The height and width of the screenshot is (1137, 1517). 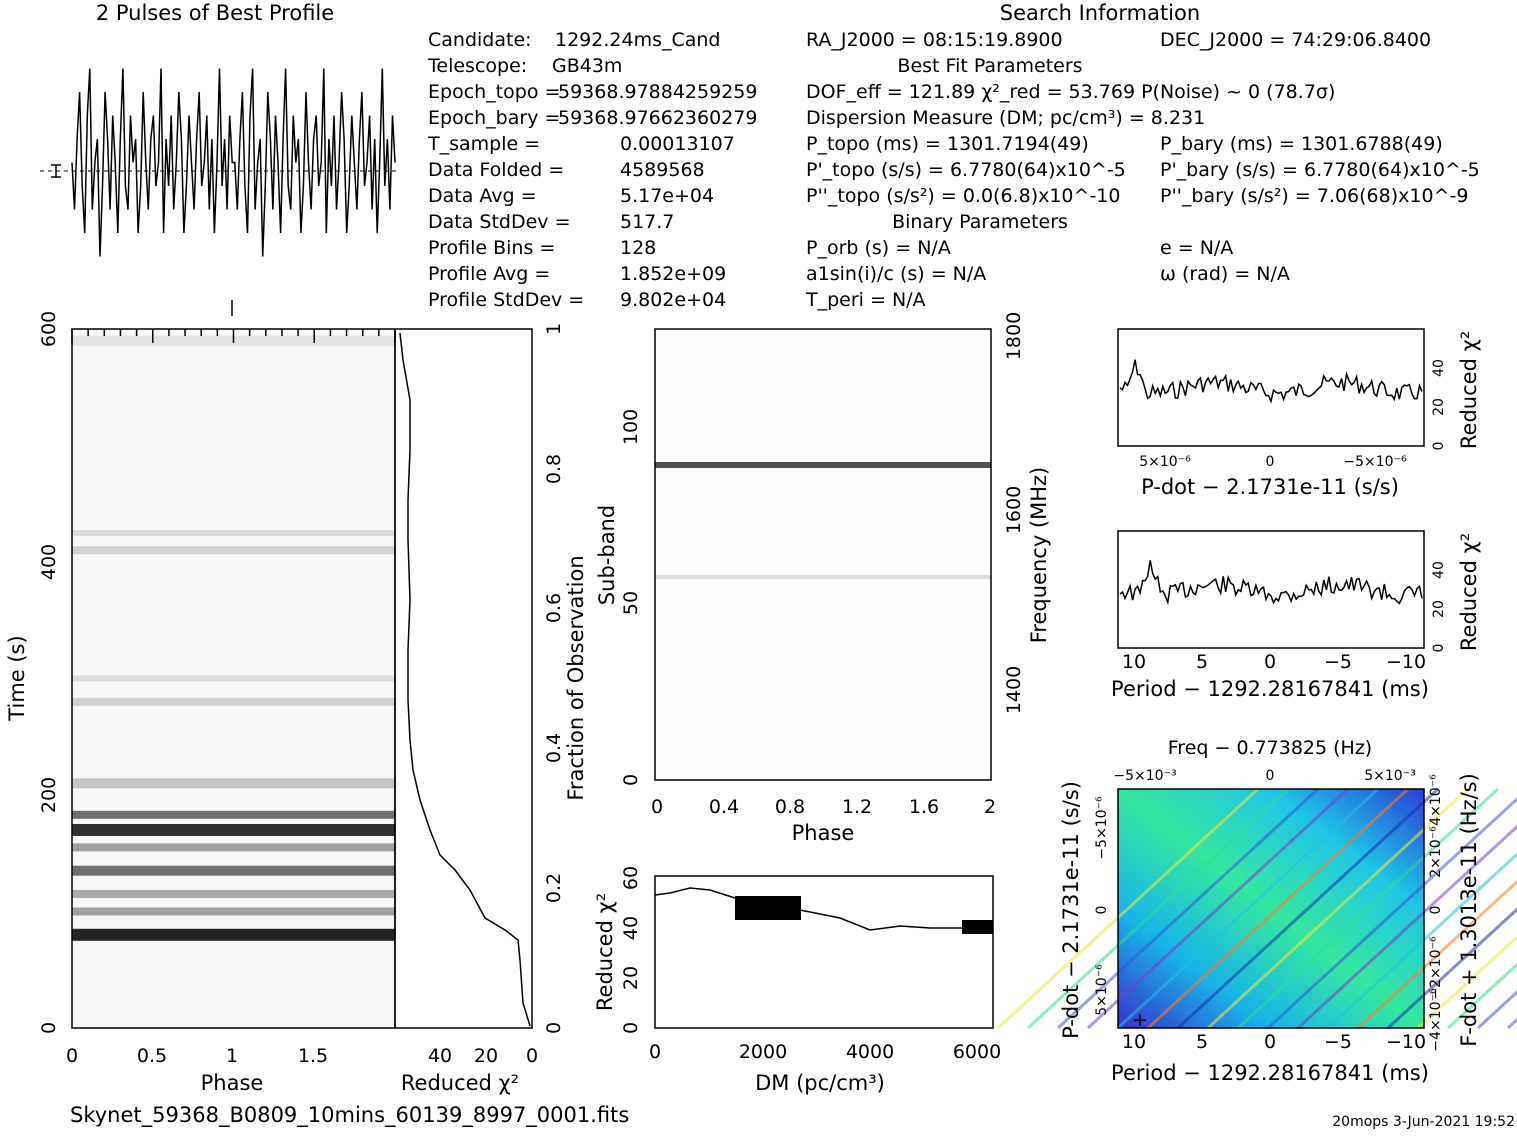 What do you see at coordinates (482, 196) in the screenshot?
I see `info-label-6: Data Avg =` at bounding box center [482, 196].